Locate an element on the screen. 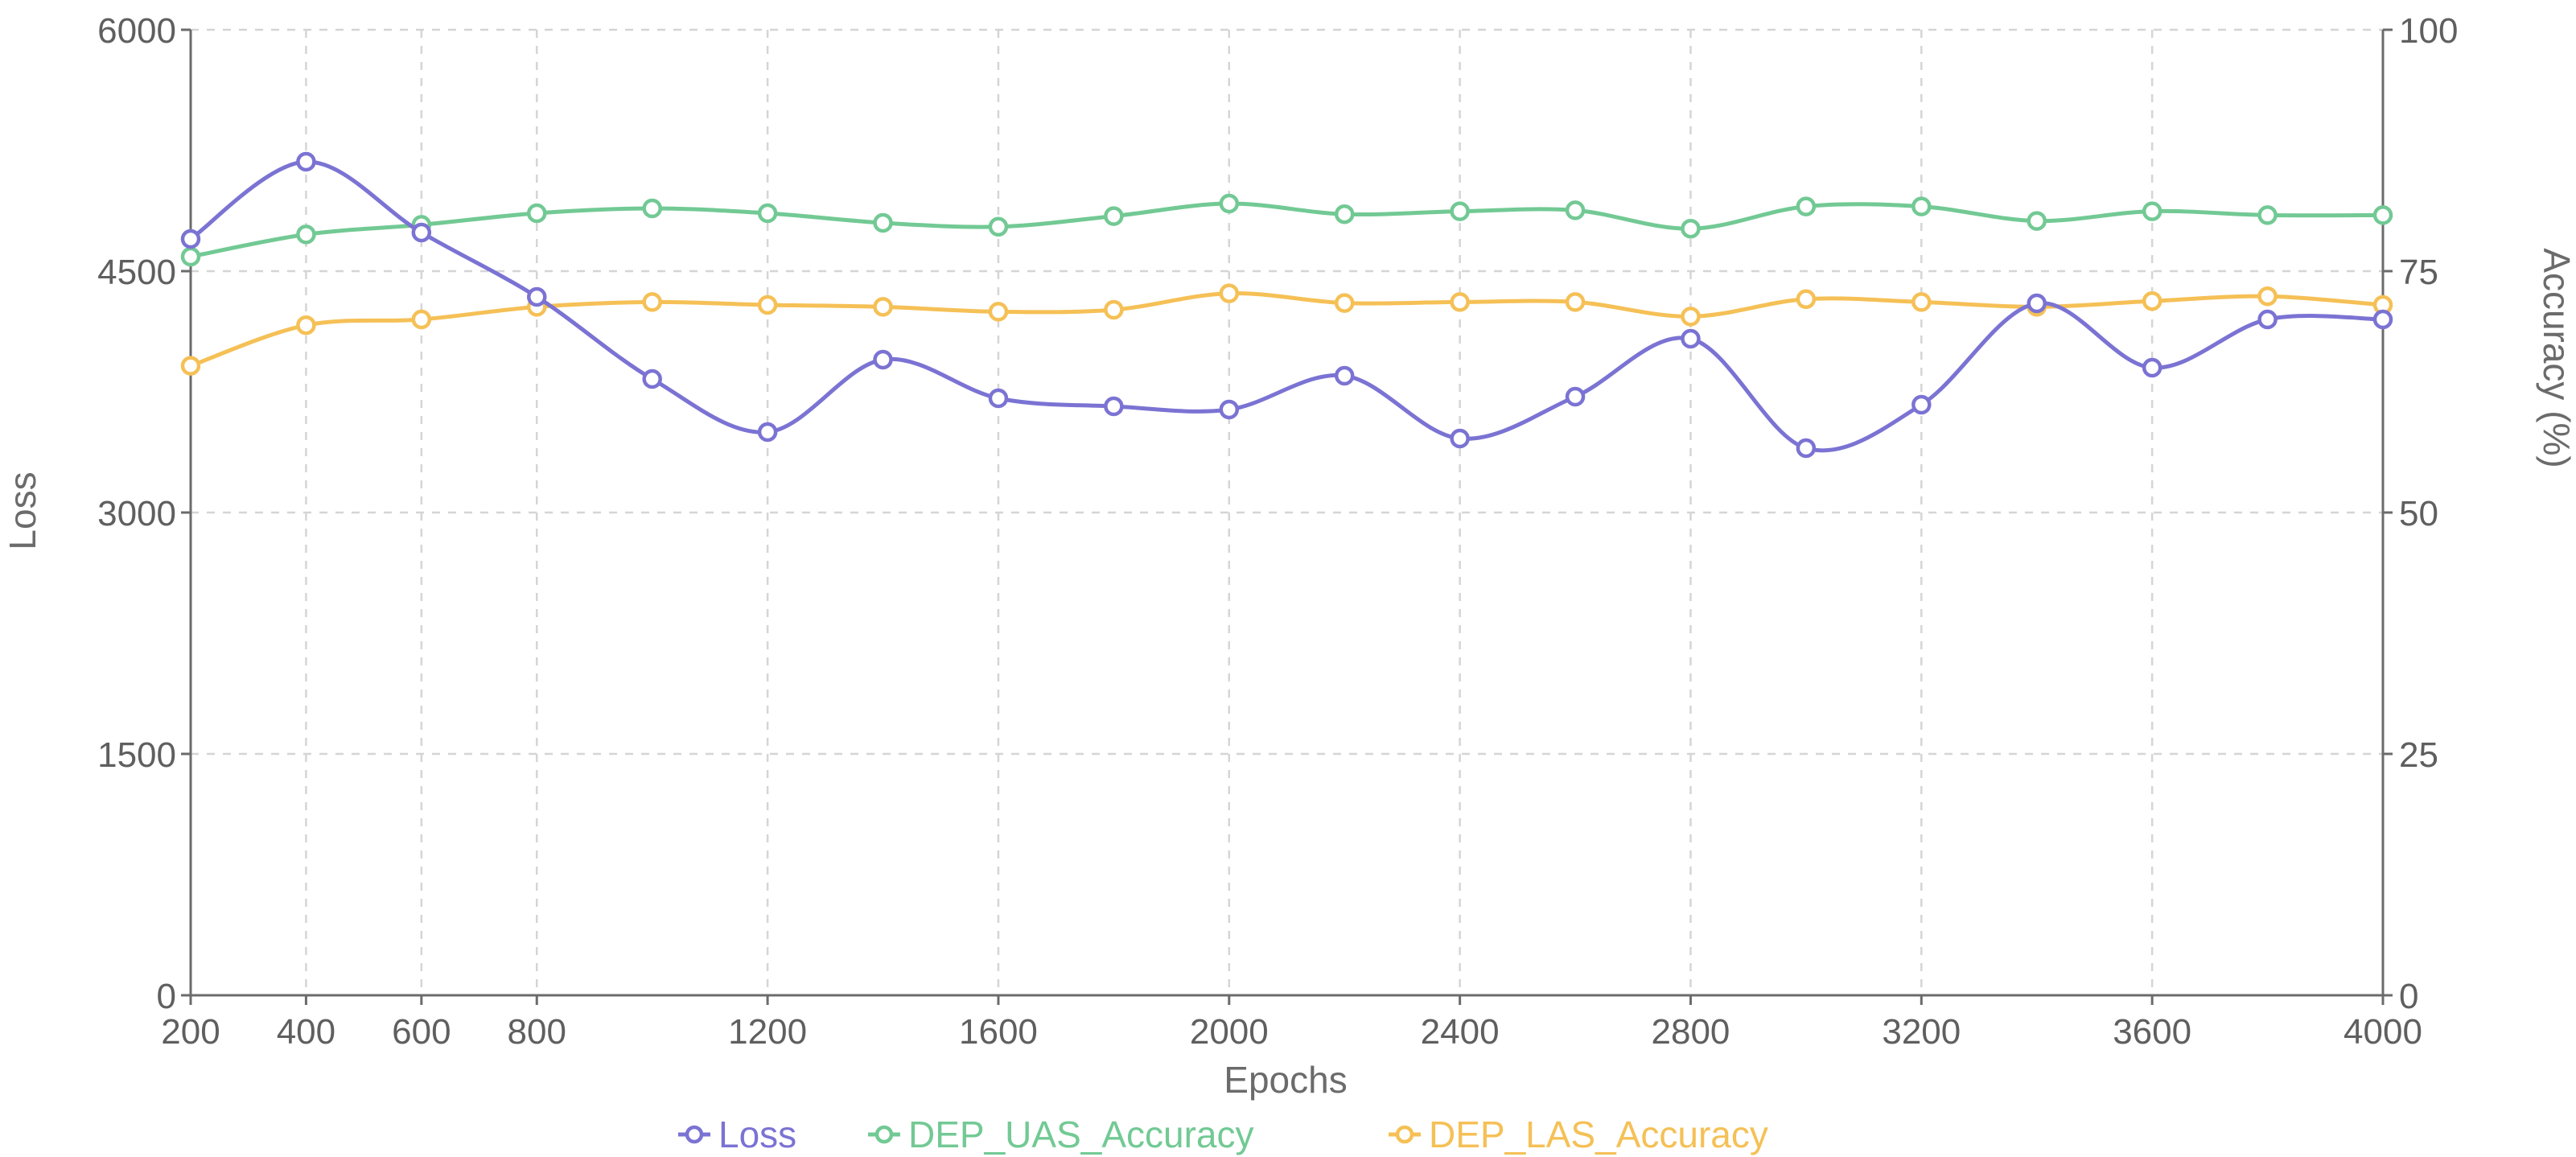 The width and height of the screenshot is (2576, 1157). x-tick-label: 3600 is located at coordinates (2152, 1032).